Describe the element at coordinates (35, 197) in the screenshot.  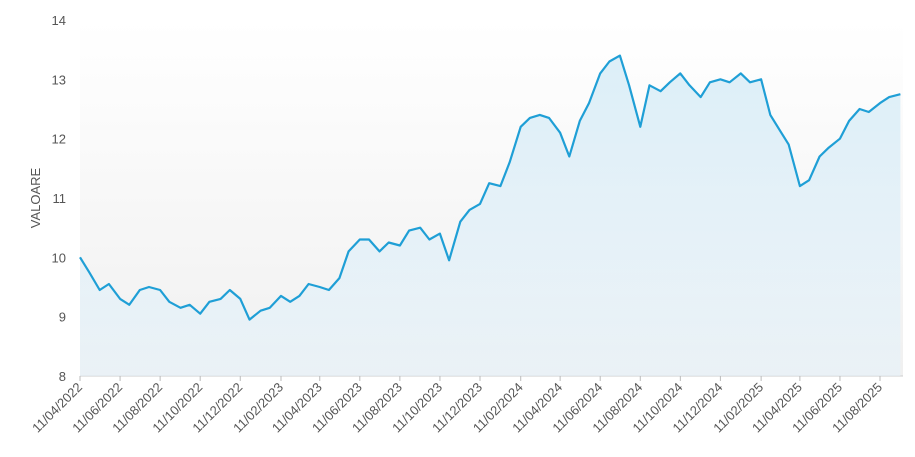
I see `y-axis-title: VALOARE` at that location.